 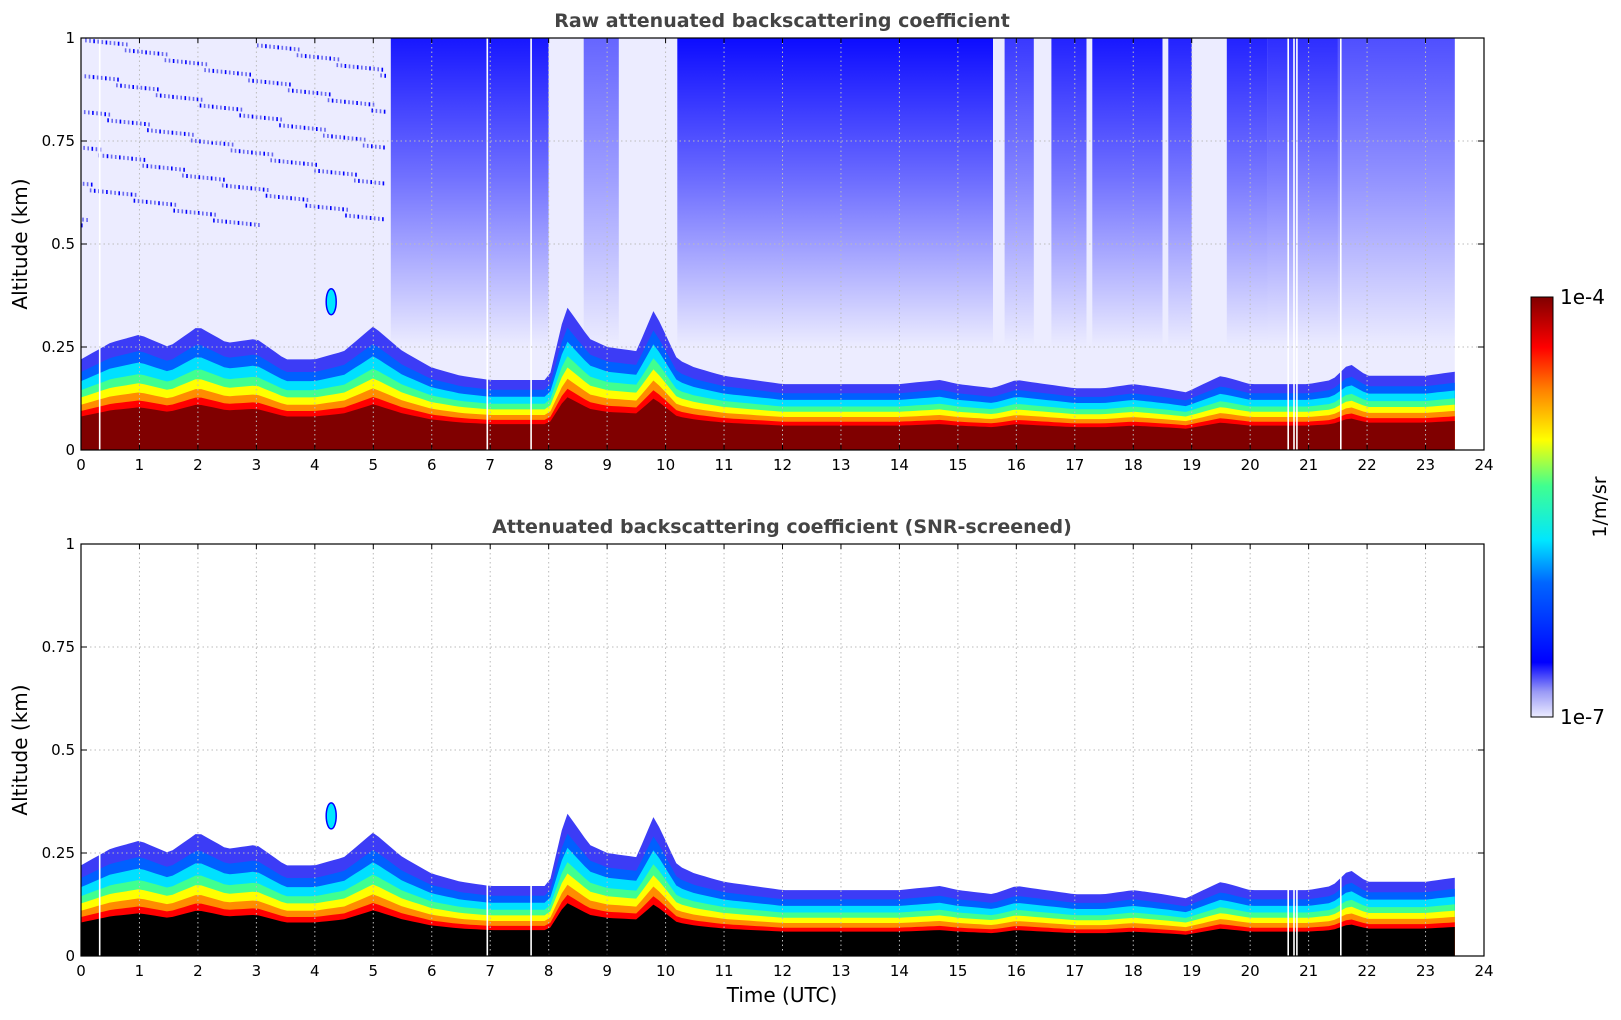 What do you see at coordinates (1074, 465) in the screenshot?
I see `x-tick-label: 17` at bounding box center [1074, 465].